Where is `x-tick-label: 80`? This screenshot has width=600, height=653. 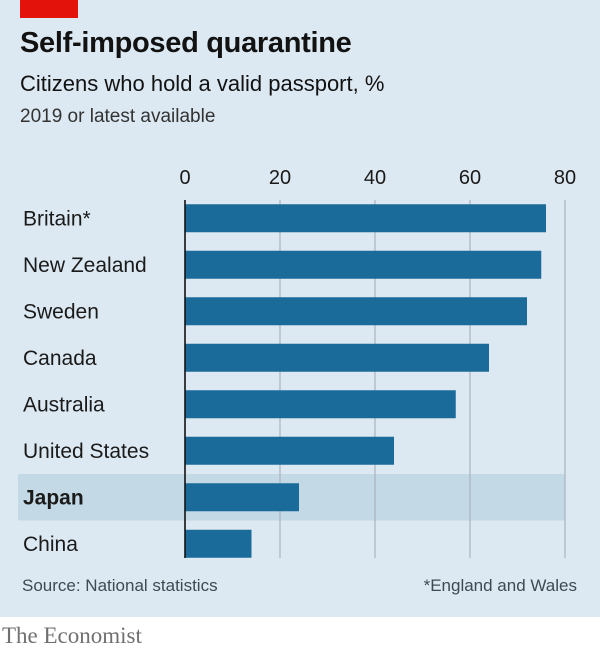
x-tick-label: 80 is located at coordinates (565, 178).